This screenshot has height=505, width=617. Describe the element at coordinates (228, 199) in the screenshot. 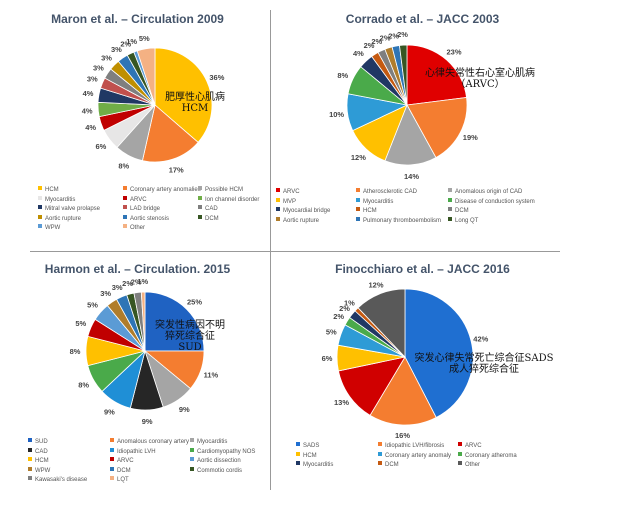

I see `legend-item: Ion channel disorder` at that location.